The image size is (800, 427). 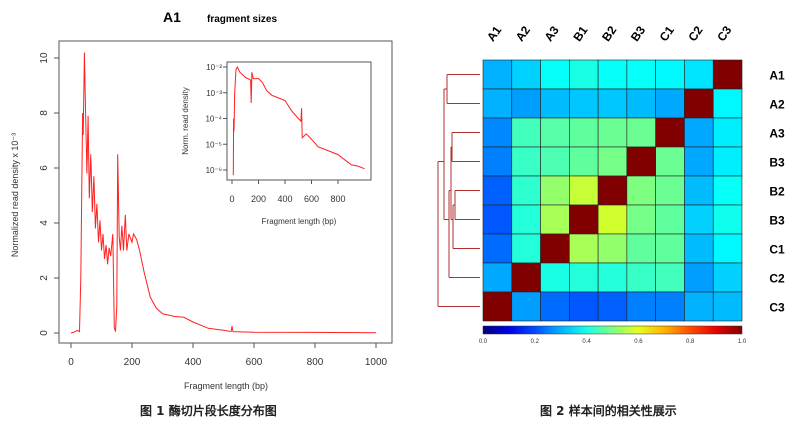 What do you see at coordinates (208, 411) in the screenshot?
I see `figure1-caption: 图 1 酶切片段长度分布图` at bounding box center [208, 411].